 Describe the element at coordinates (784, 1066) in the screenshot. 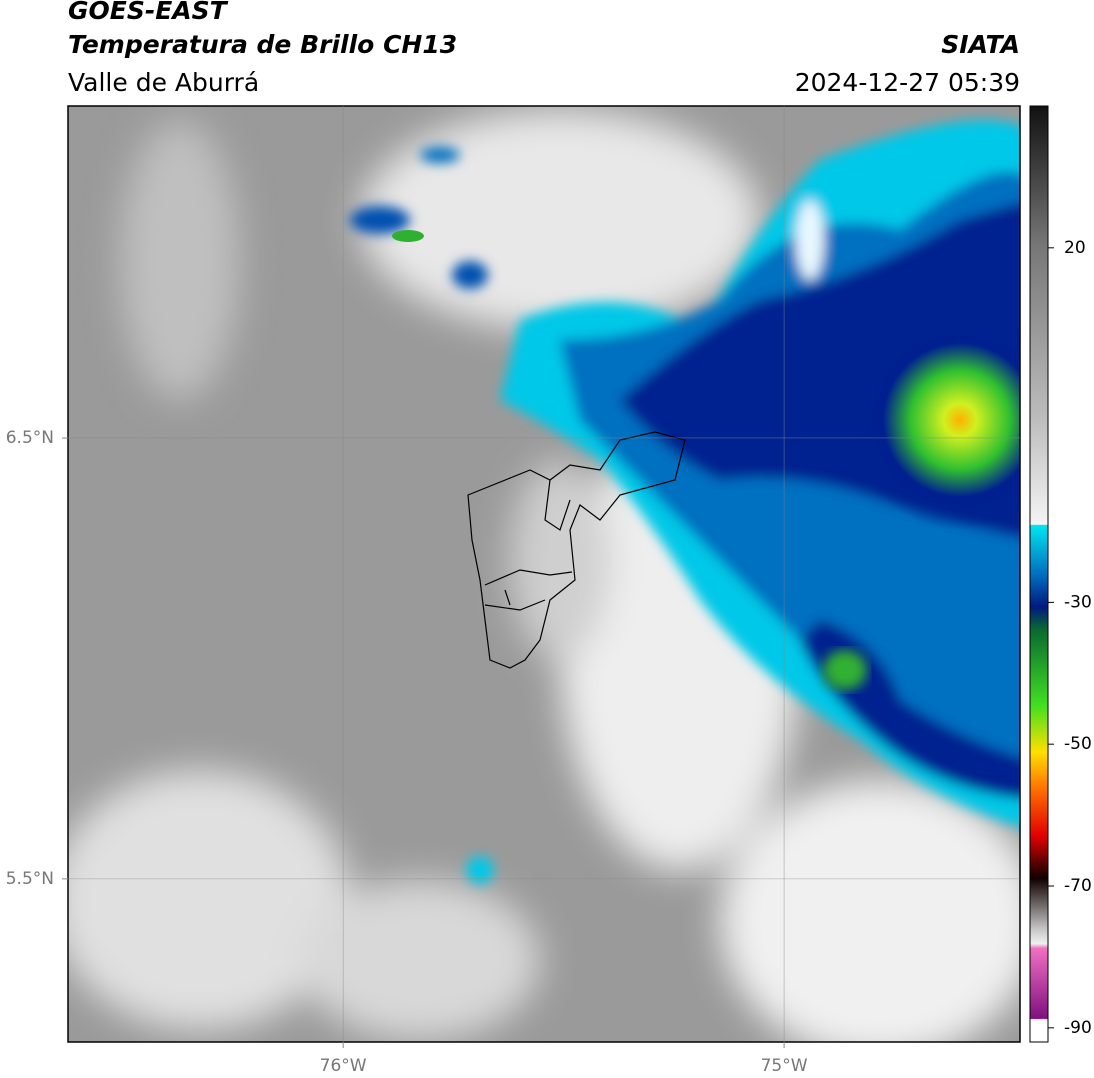

I see `x-tick-label: 75°W` at that location.